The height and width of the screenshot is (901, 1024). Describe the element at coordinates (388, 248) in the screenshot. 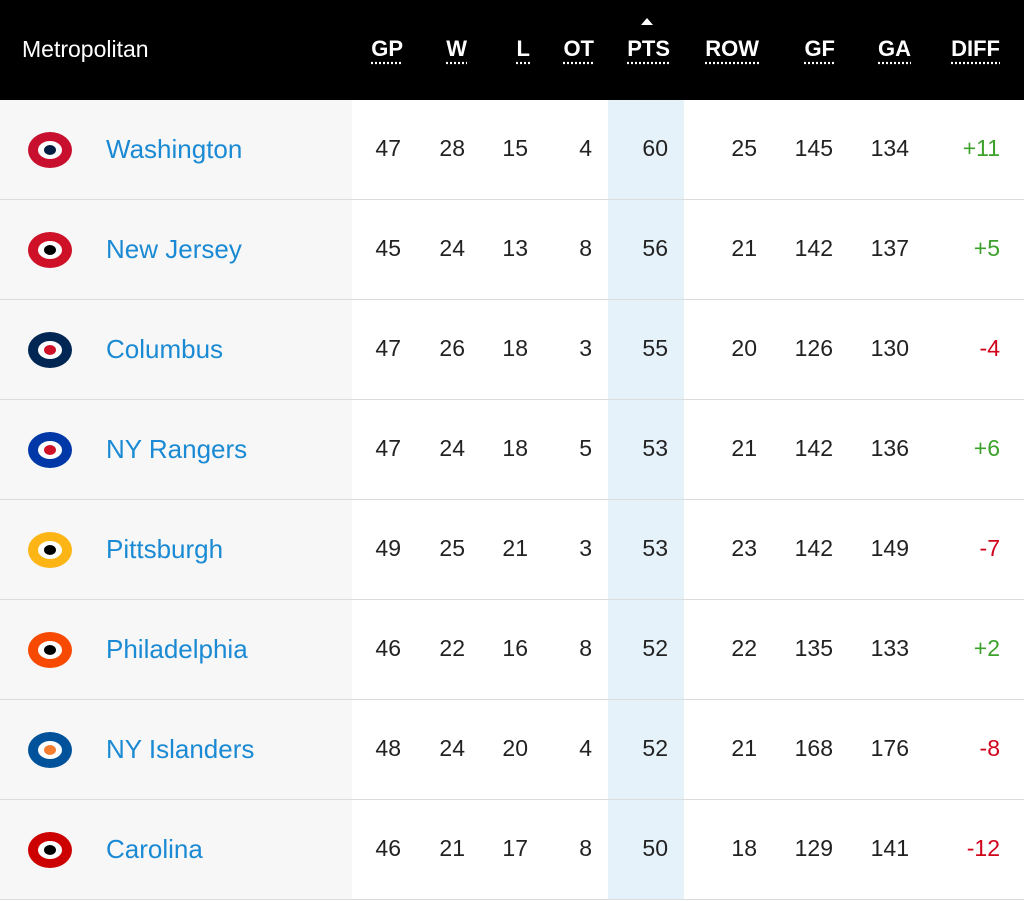

I see `stat-cell: 45` at that location.